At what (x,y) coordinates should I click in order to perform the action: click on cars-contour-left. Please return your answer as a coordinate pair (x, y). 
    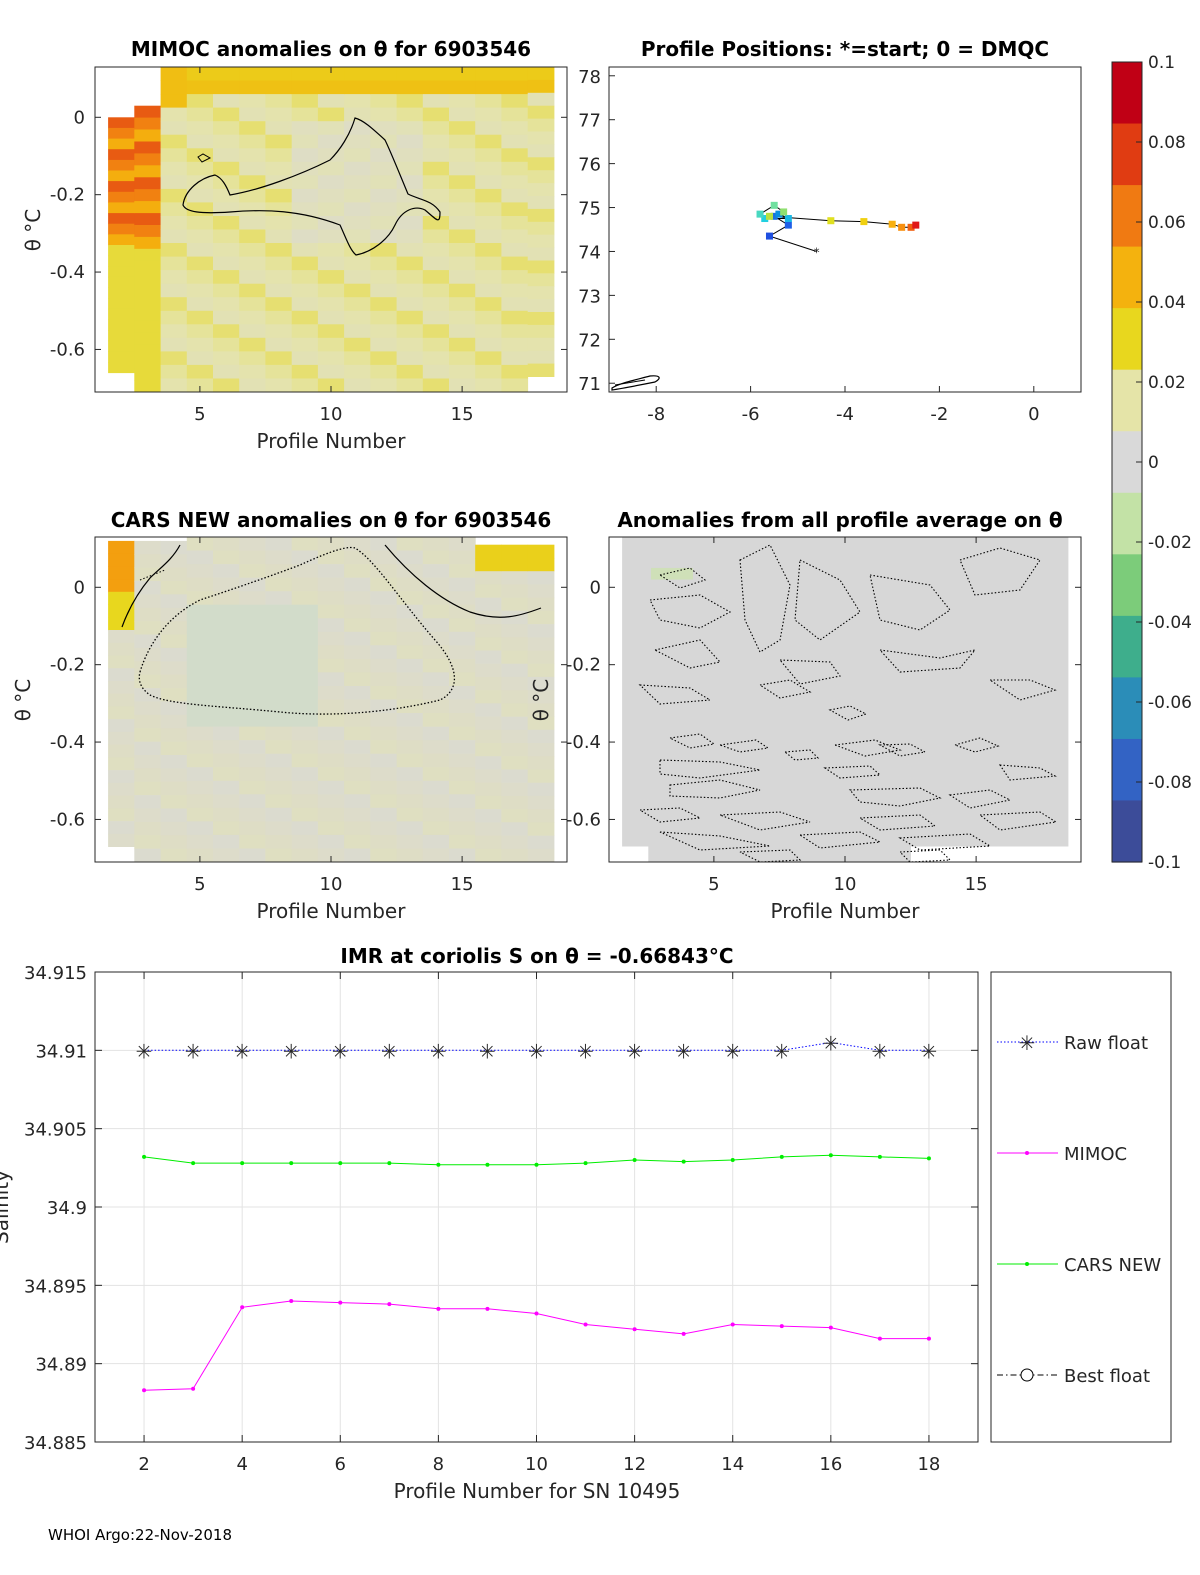
    Looking at the image, I should click on (151, 586).